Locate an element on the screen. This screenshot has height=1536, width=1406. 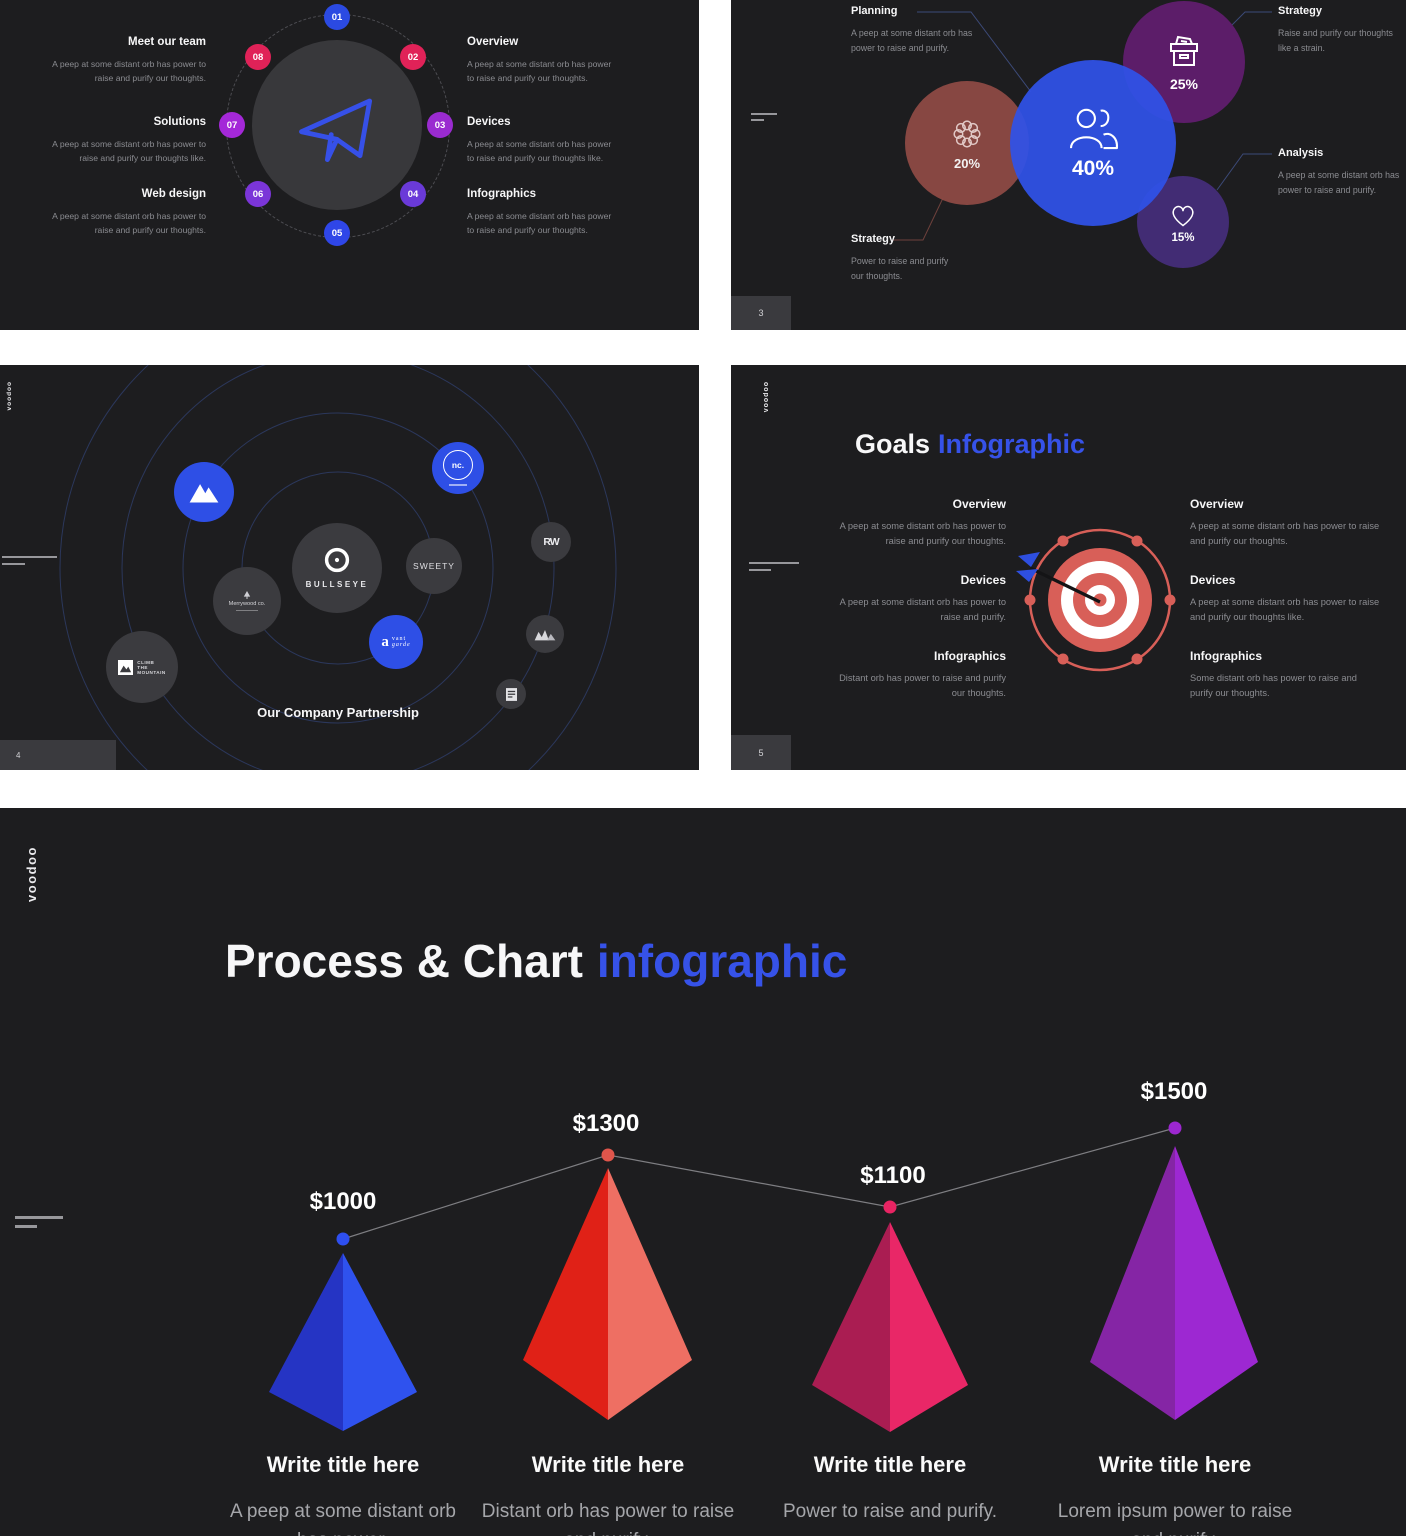
item-title: Infographics is located at coordinates (502, 194).